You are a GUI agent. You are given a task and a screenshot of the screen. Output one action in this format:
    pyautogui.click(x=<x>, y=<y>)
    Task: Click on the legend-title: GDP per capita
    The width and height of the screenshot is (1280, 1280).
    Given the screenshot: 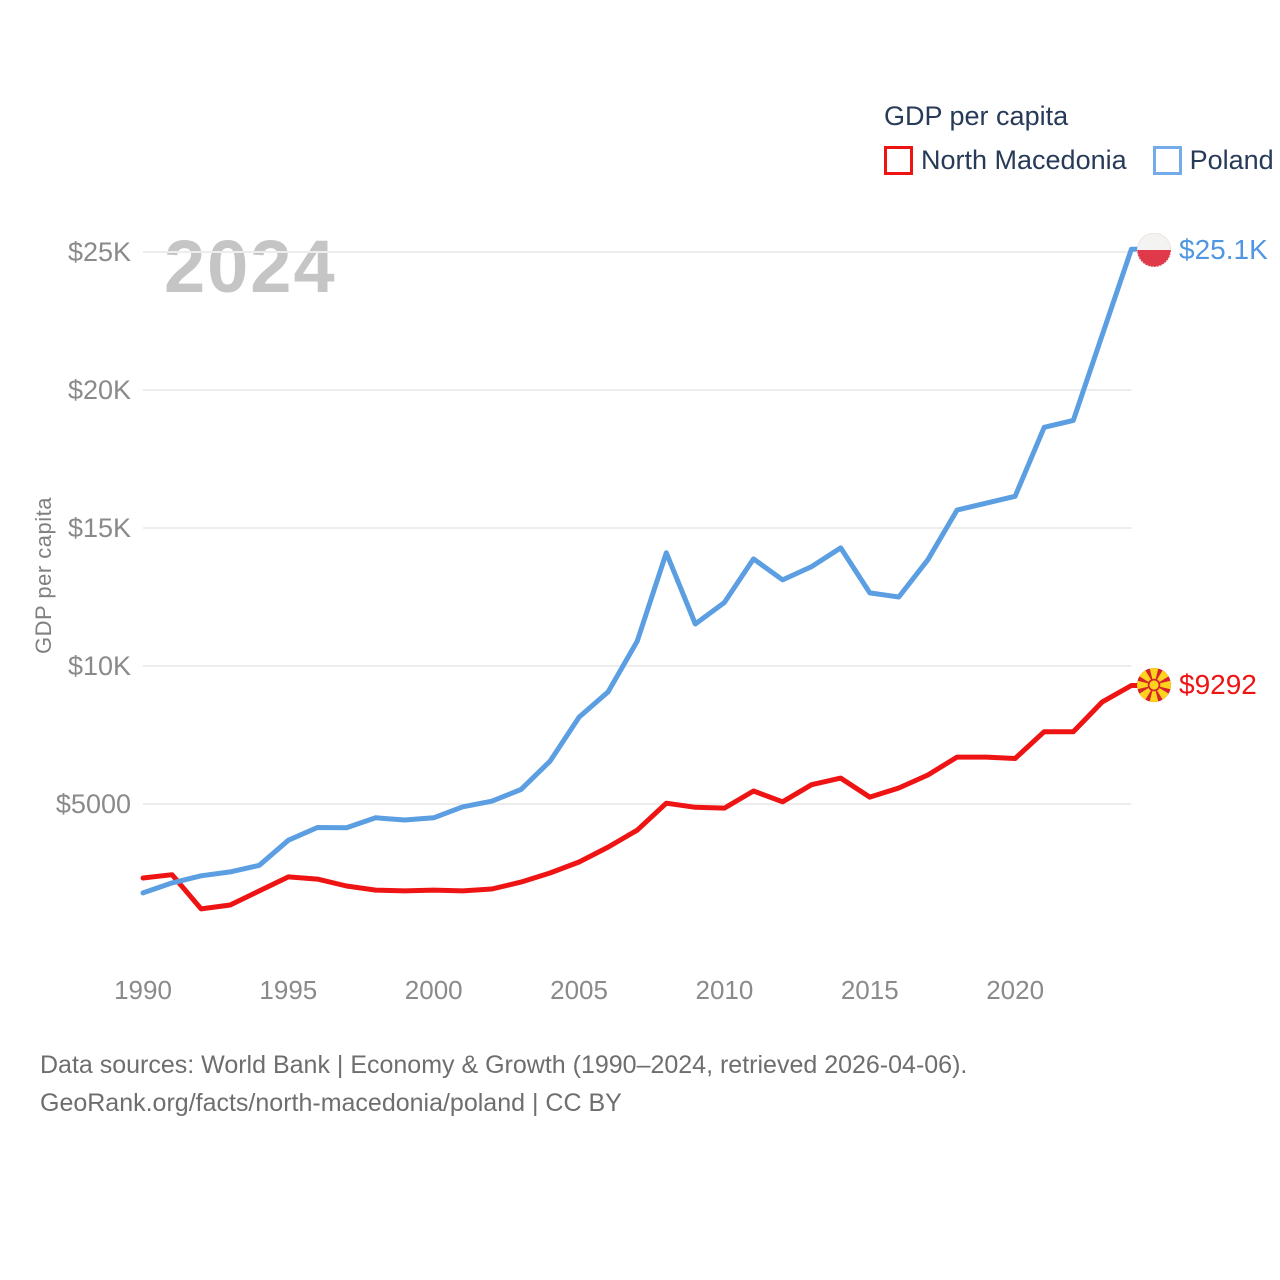 What is the action you would take?
    pyautogui.click(x=976, y=116)
    